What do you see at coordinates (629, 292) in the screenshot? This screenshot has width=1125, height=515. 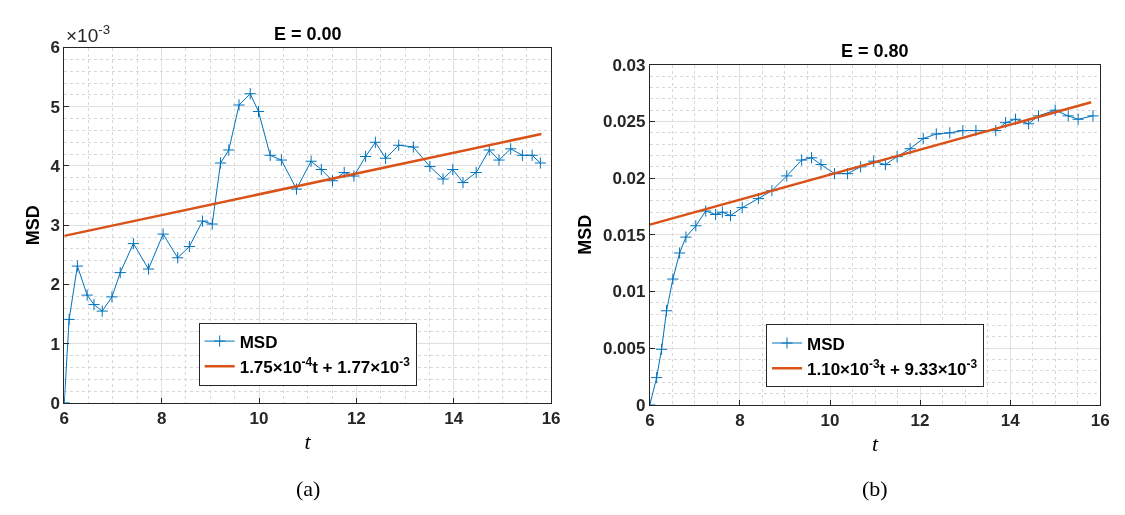 I see `y-tick-label: 0.01` at bounding box center [629, 292].